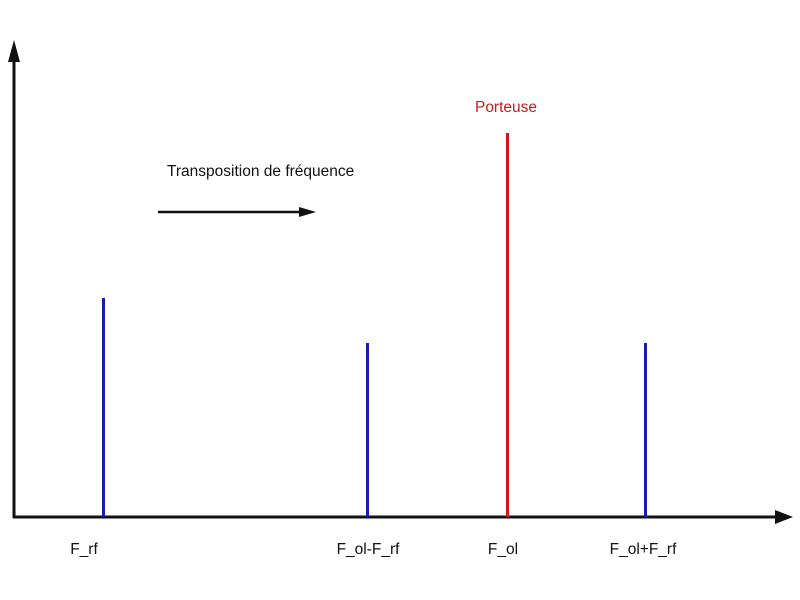 This screenshot has height=600, width=800. Describe the element at coordinates (14, 51) in the screenshot. I see `y-axis-arrowhead` at that location.